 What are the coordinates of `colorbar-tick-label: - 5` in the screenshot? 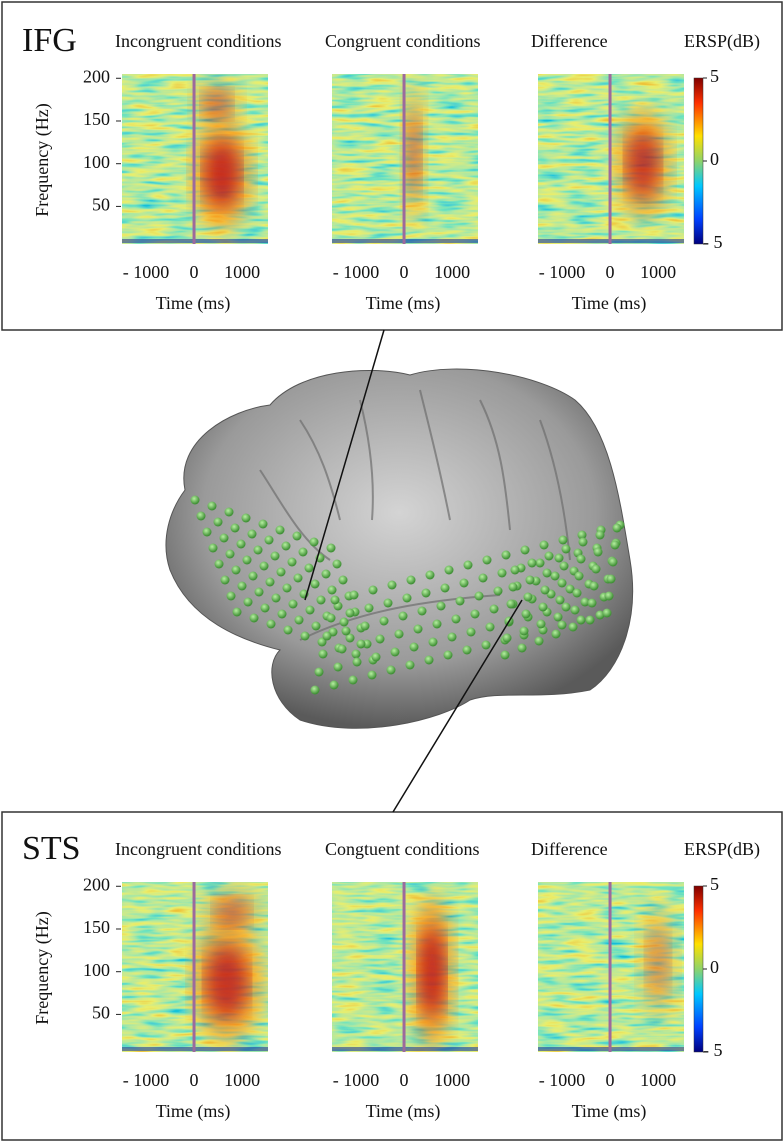 It's located at (713, 1050).